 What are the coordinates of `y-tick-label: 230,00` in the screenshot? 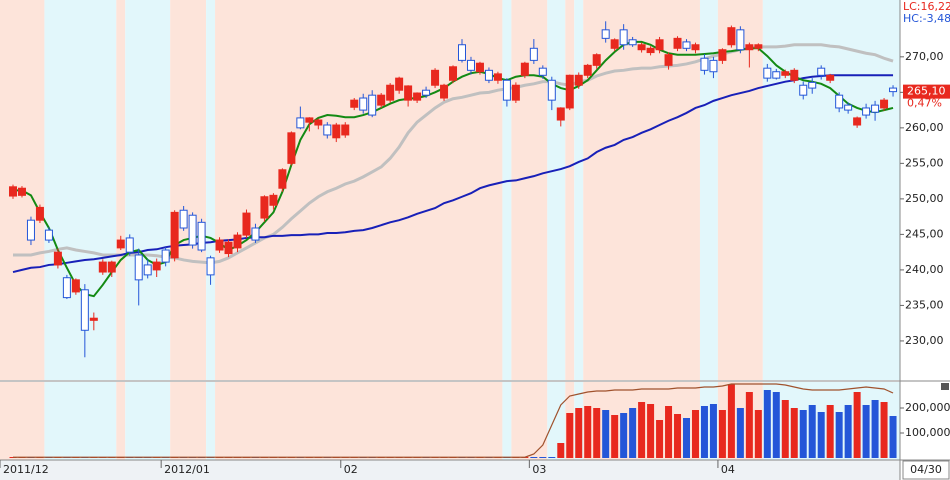 It's located at (924, 340).